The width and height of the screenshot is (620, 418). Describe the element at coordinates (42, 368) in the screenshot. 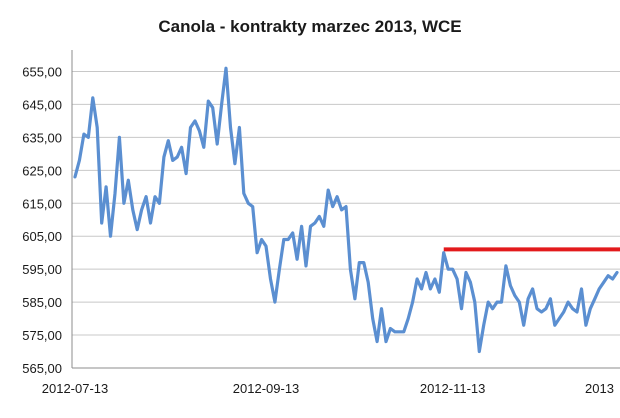

I see `y-tick-label: 565,00` at that location.